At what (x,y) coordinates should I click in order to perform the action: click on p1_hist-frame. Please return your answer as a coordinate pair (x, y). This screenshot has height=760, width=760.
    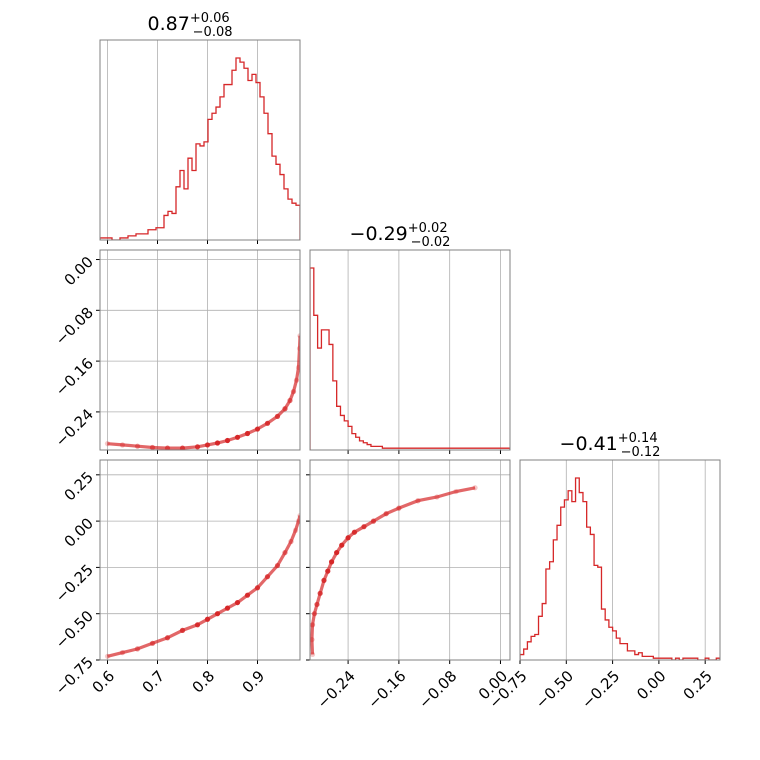
    Looking at the image, I should click on (410, 350).